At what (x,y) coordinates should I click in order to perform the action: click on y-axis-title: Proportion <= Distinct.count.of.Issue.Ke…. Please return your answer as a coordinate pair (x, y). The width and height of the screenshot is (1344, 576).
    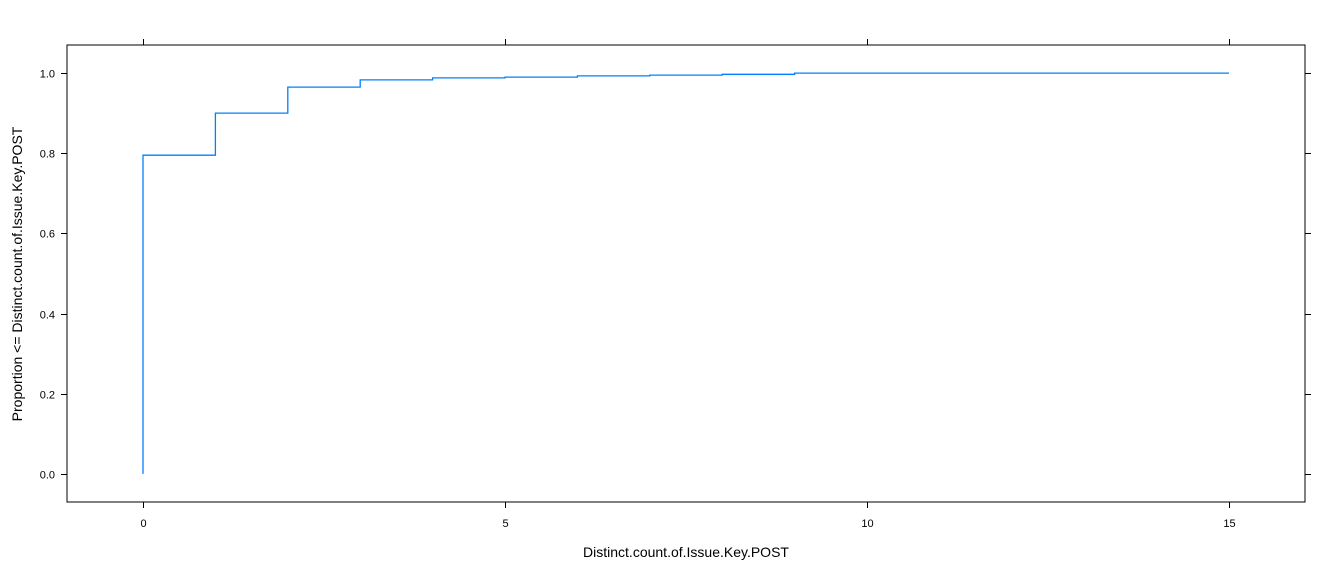
    Looking at the image, I should click on (17, 273).